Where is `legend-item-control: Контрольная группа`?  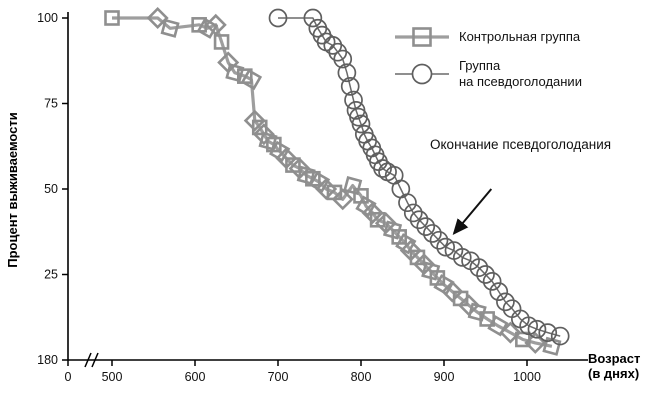
legend-item-control: Контрольная группа is located at coordinates (518, 37).